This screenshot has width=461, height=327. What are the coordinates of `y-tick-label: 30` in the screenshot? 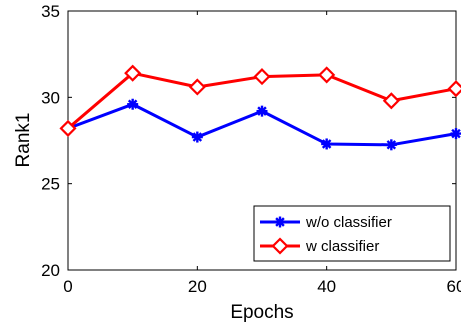 It's located at (50, 97).